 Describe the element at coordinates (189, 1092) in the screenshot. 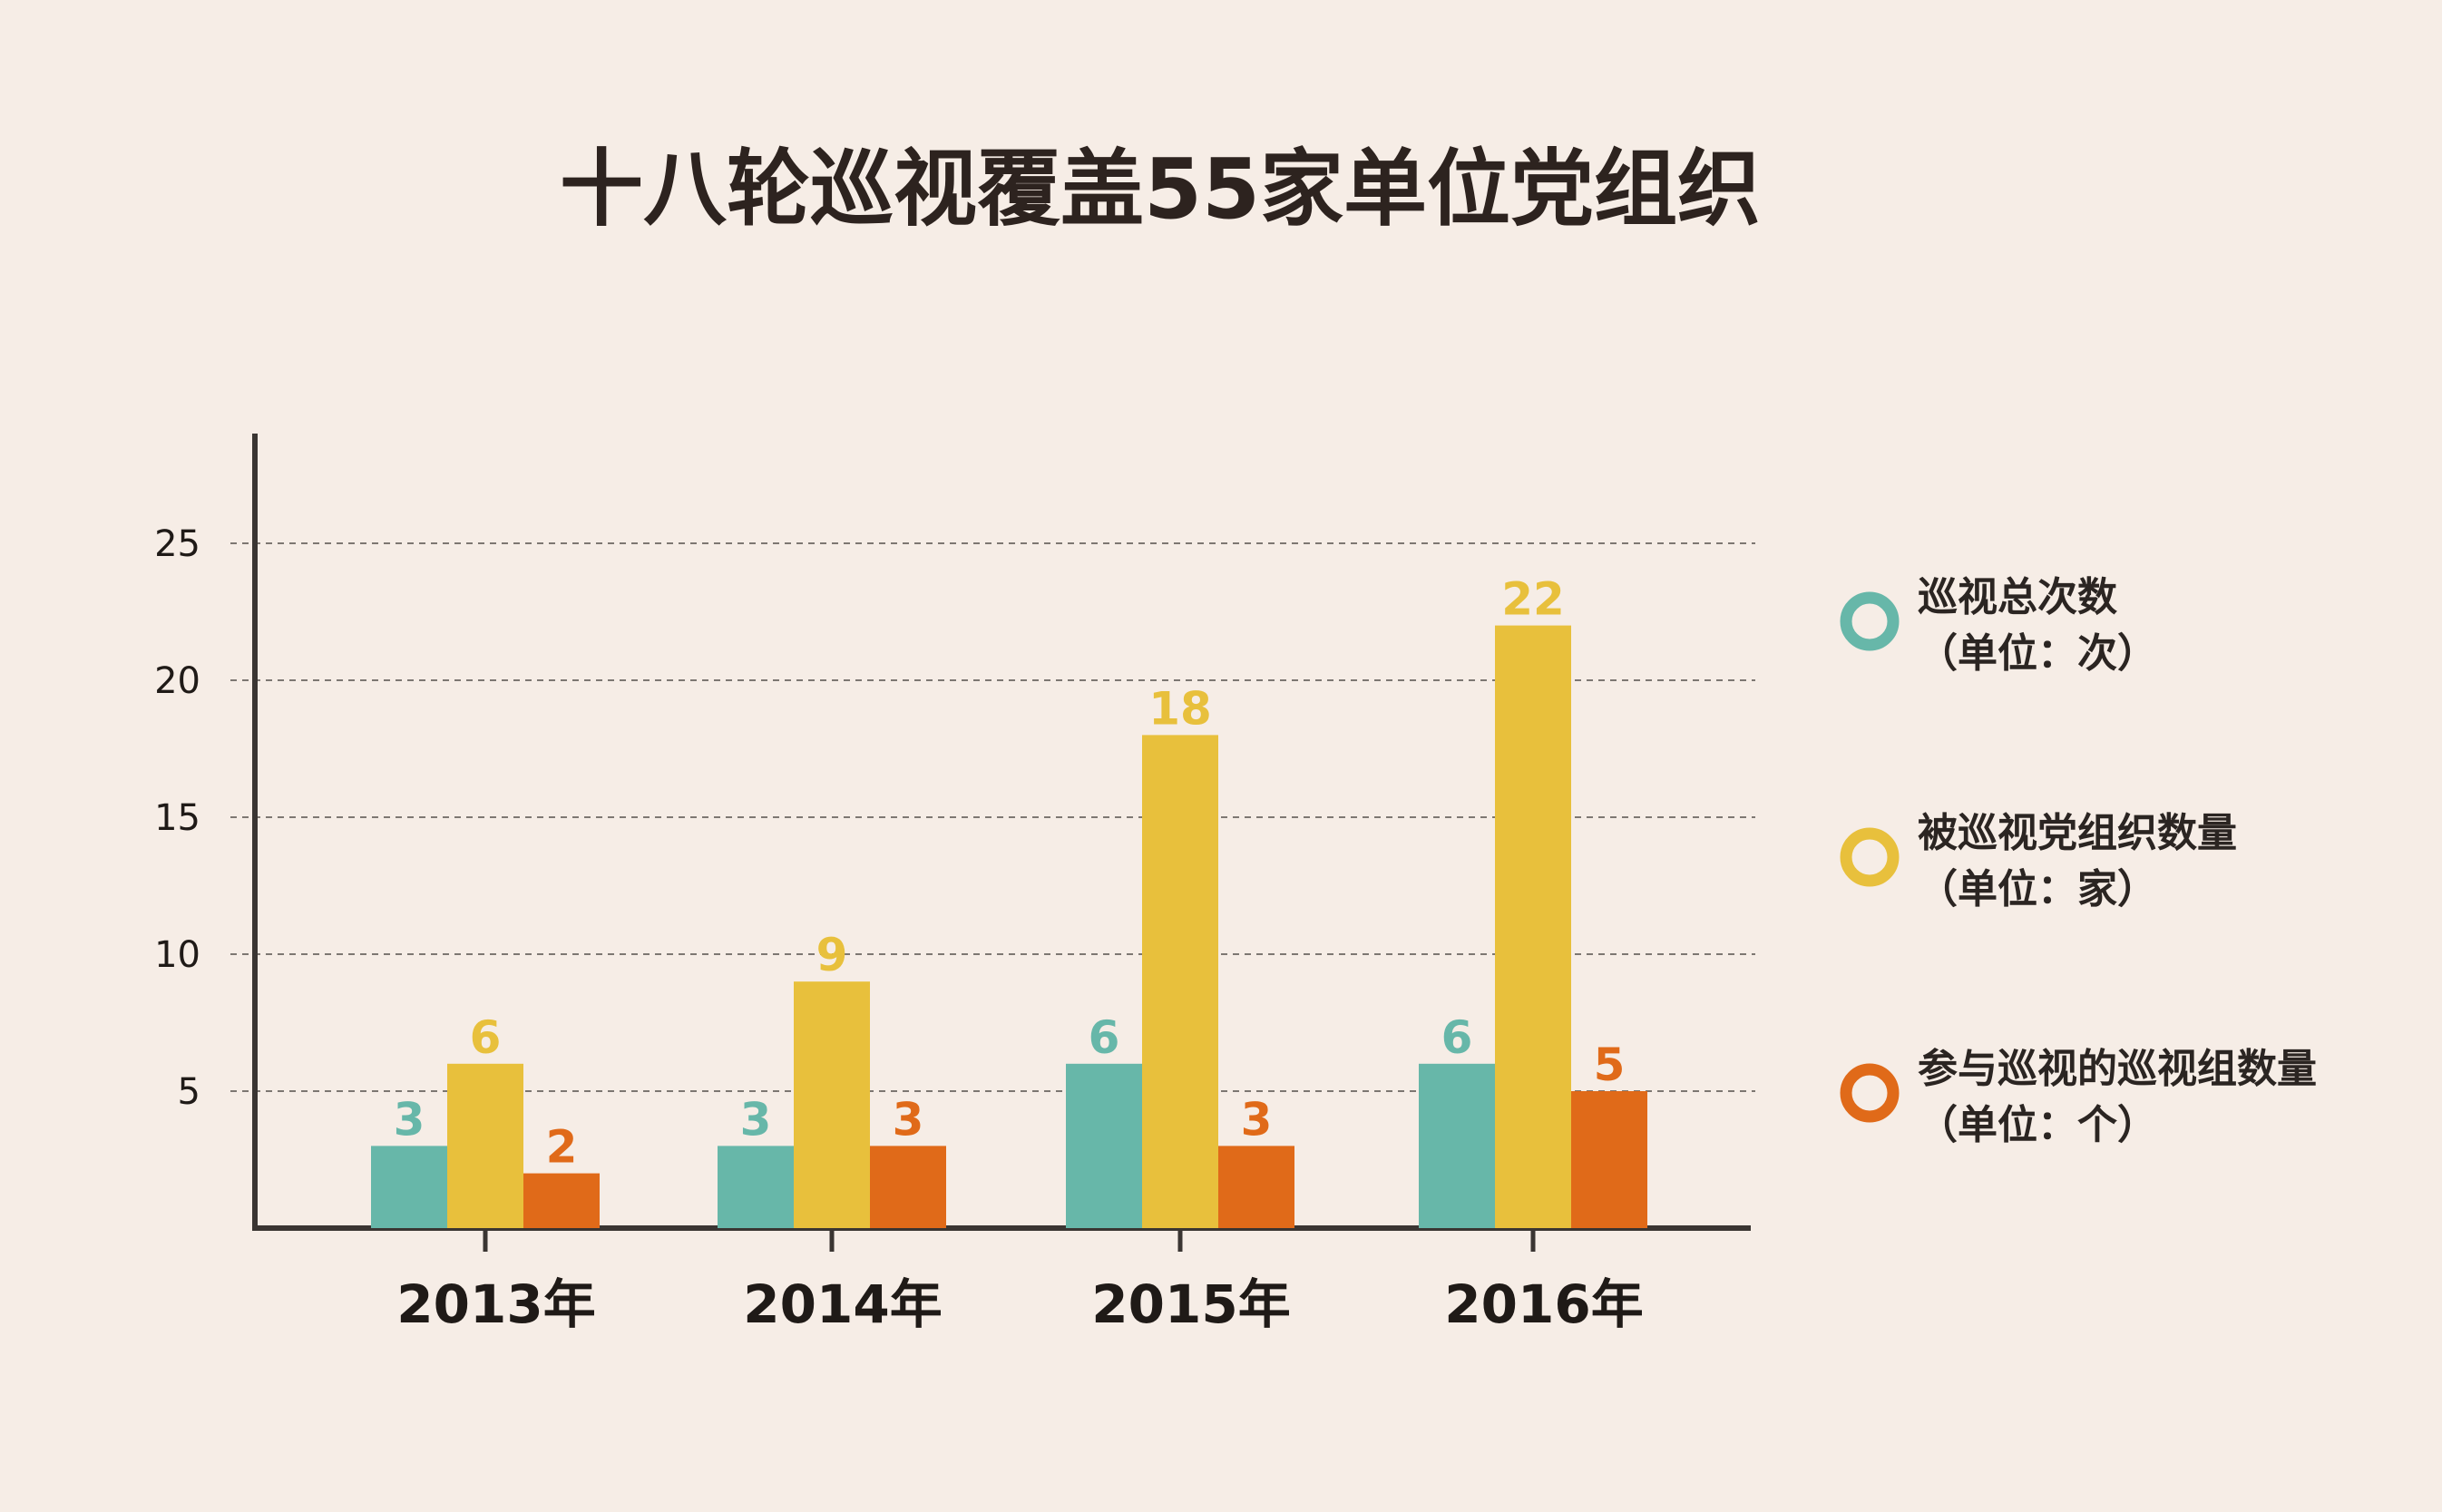

I see `y-tick-label: 5` at that location.